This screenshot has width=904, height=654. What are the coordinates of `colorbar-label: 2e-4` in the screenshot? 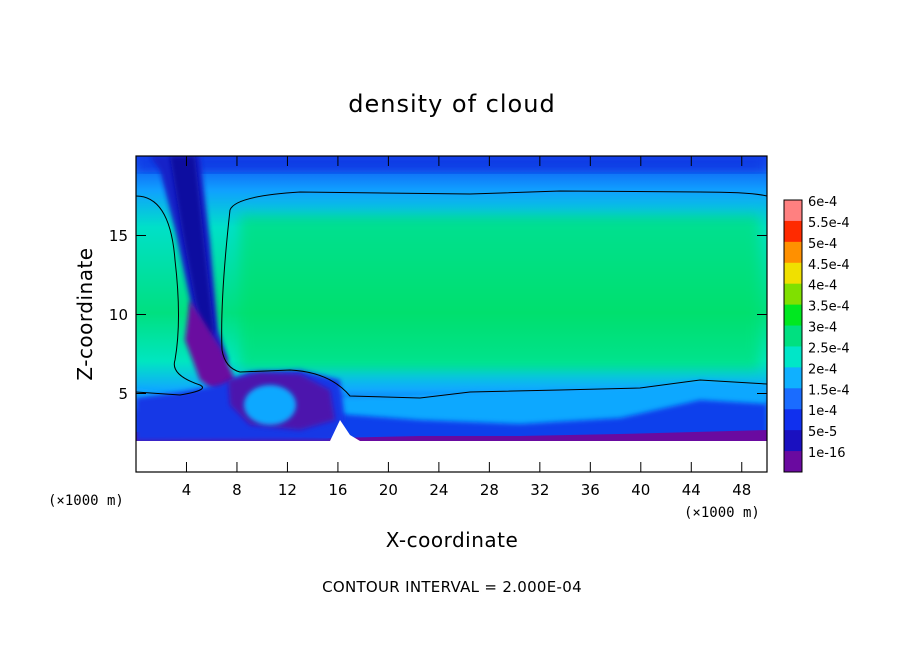 It's located at (822, 369).